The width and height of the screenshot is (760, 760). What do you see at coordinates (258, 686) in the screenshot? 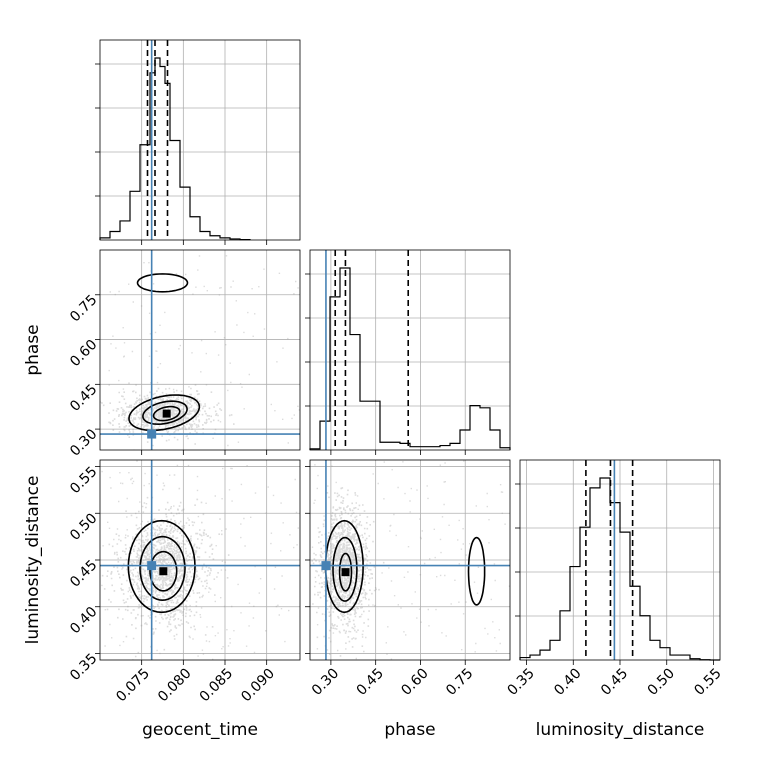
I see `xtick-label-geocent_time-3: 0.090` at bounding box center [258, 686].